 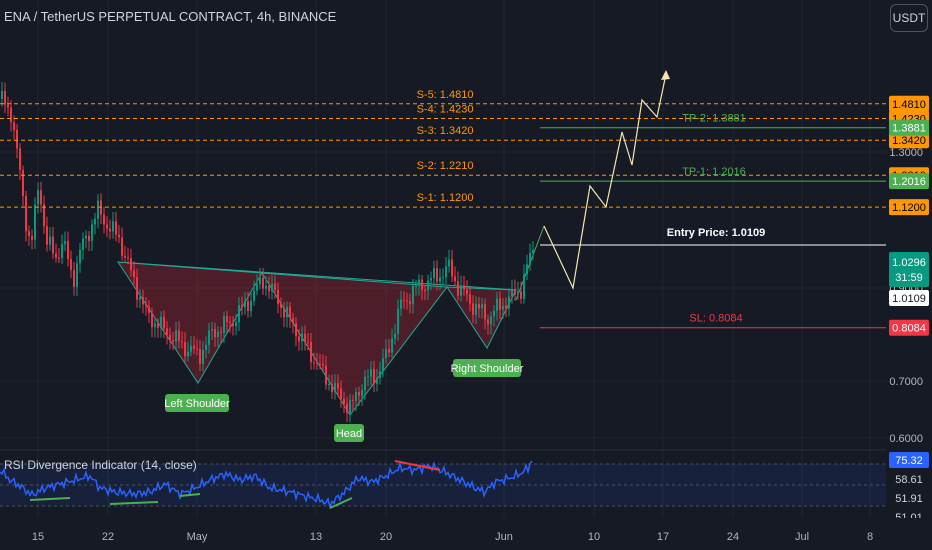 What do you see at coordinates (909, 182) in the screenshot?
I see `price-tag-text: 1.2016` at bounding box center [909, 182].